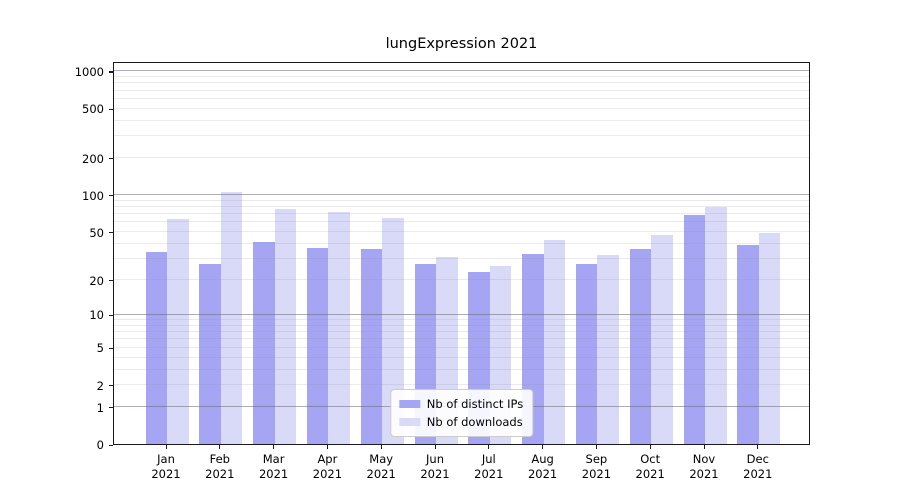  I want to click on legend: Nb of distinct IPs Nb of downloads, so click(461, 413).